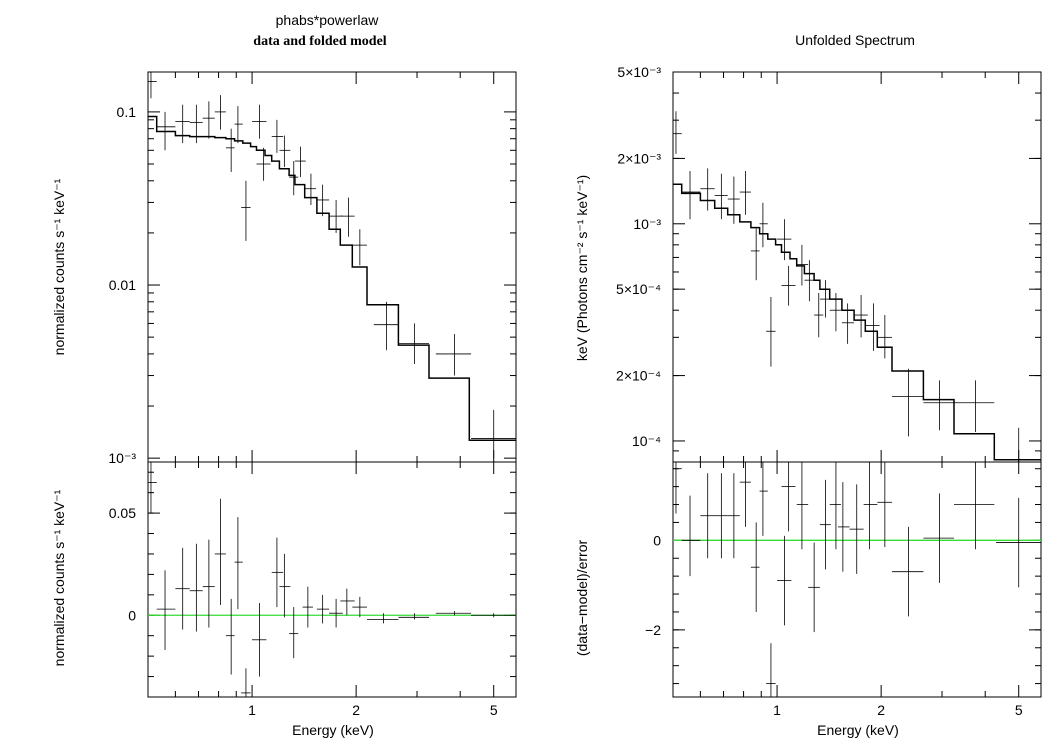 Image resolution: width=1044 pixels, height=740 pixels. Describe the element at coordinates (1019, 710) in the screenshot. I see `x-tick-label: 5` at that location.